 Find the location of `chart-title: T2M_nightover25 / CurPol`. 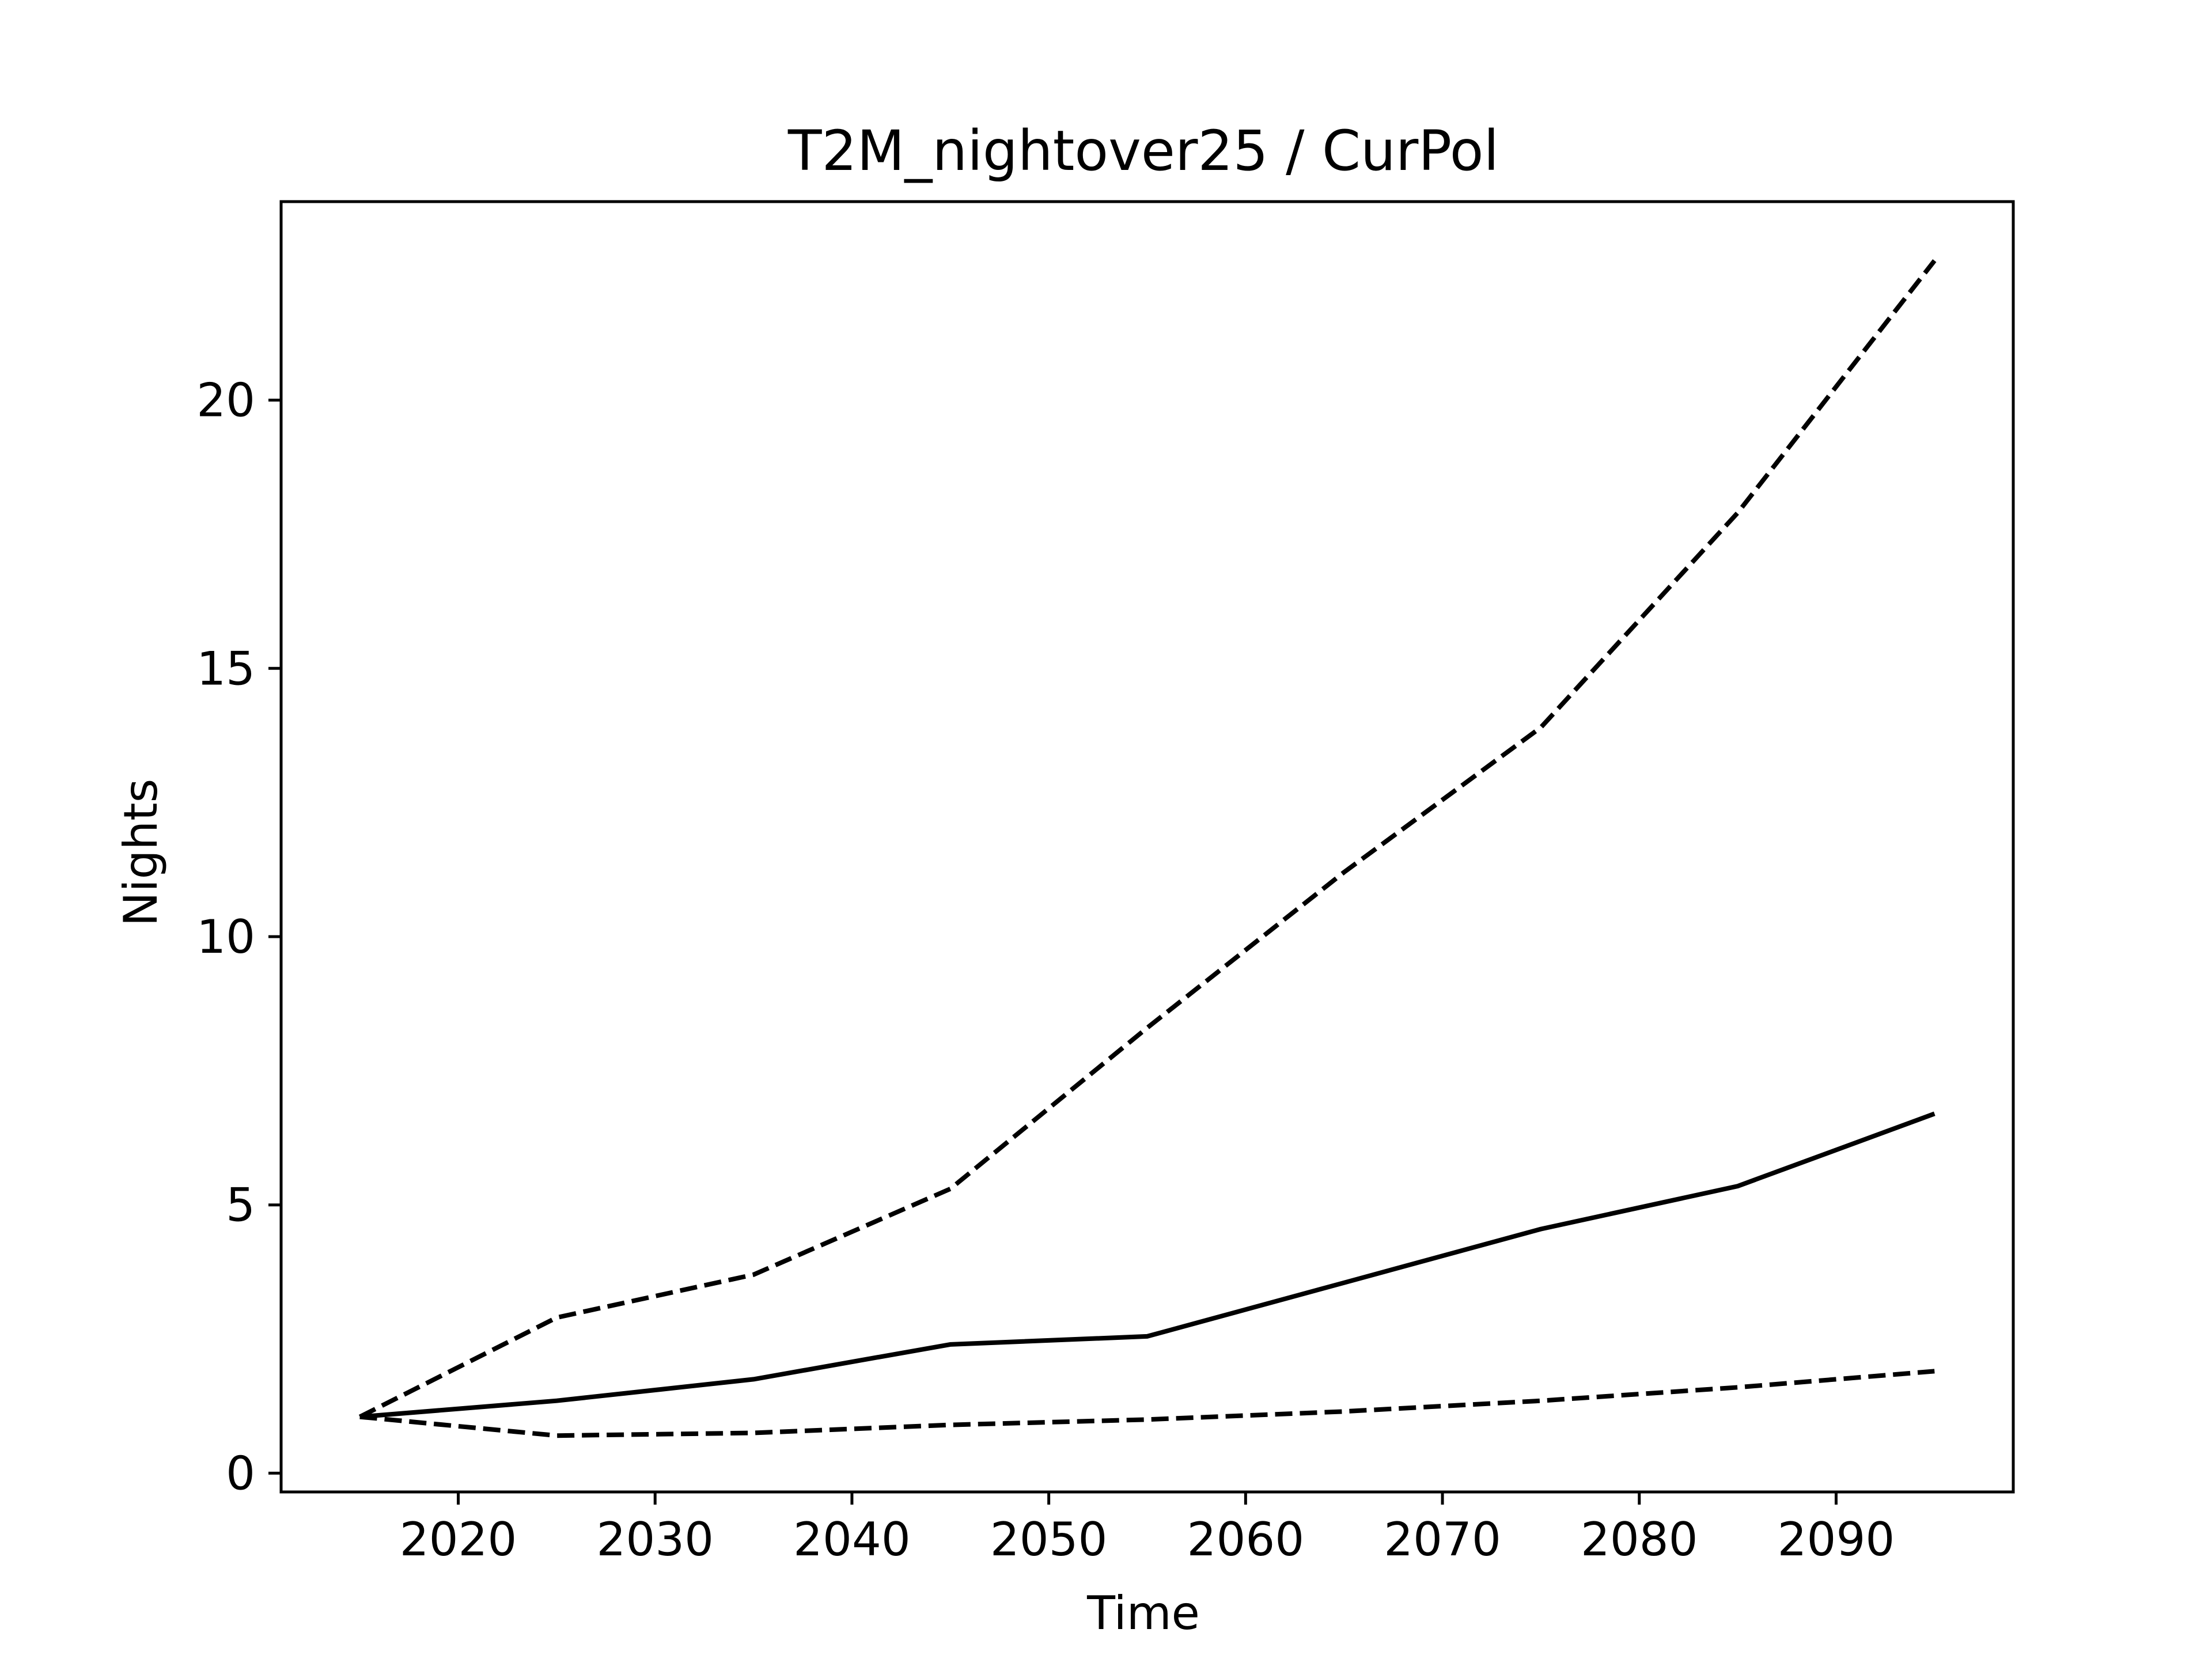

chart-title: T2M_nightover25 / CurPol is located at coordinates (1143, 151).